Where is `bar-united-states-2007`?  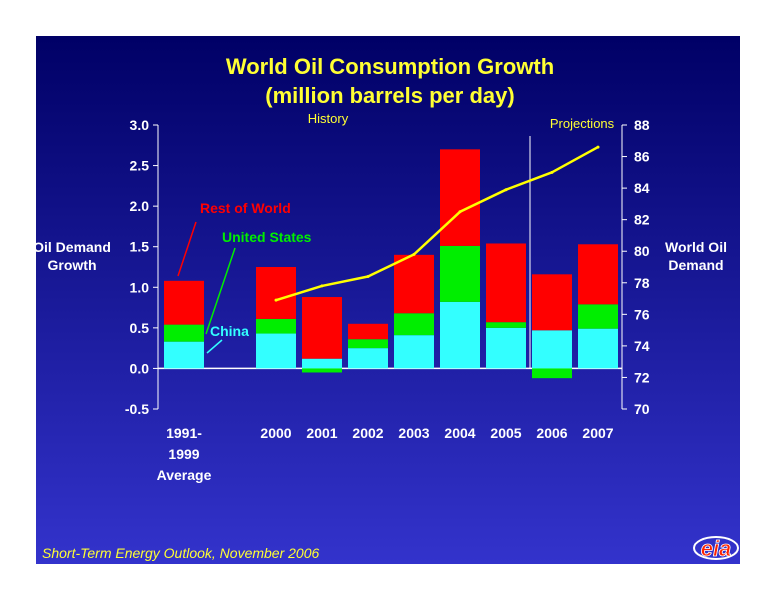 bar-united-states-2007 is located at coordinates (598, 316).